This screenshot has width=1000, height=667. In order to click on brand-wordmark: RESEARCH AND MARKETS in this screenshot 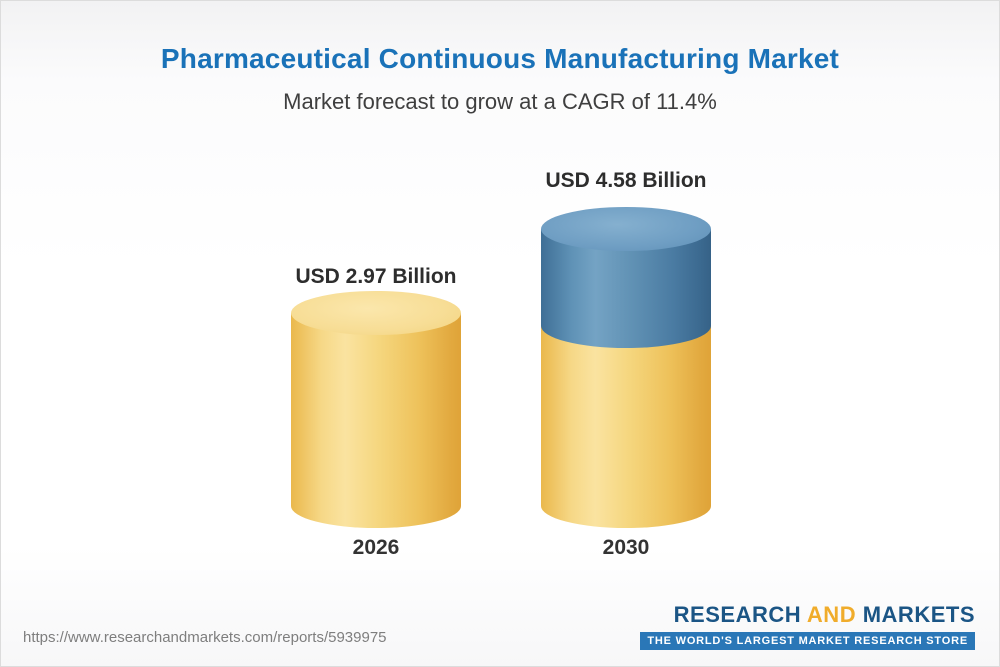, I will do `click(824, 615)`.